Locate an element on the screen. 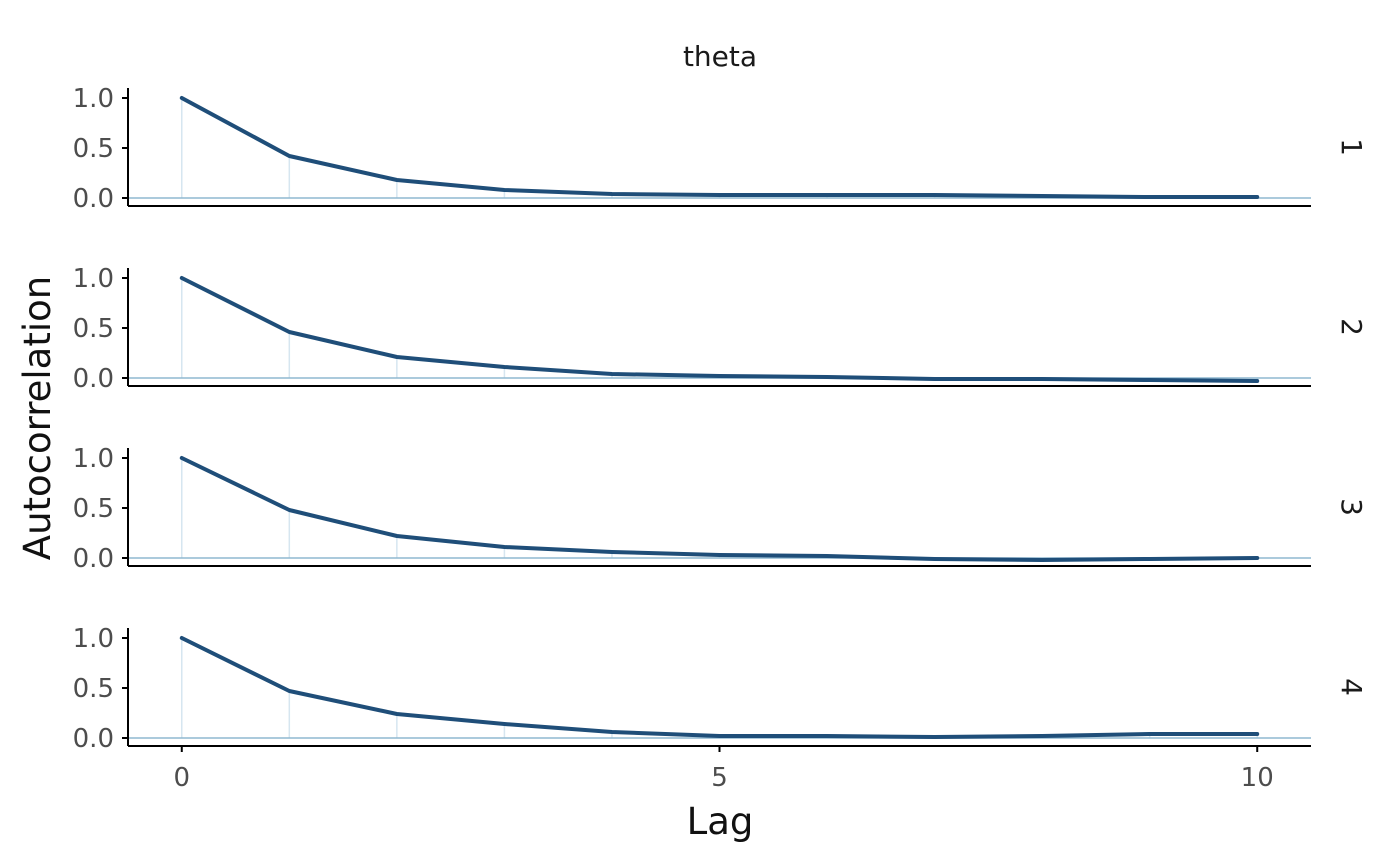  y-axis-title: Autocorrelation is located at coordinates (37, 418).